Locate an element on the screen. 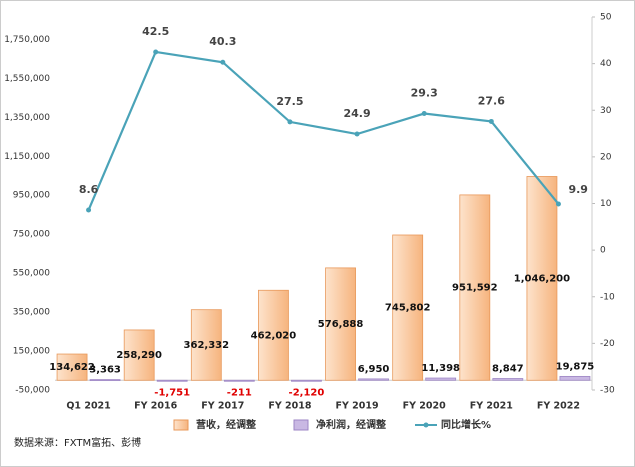 The width and height of the screenshot is (635, 467). point-label: 24.9 is located at coordinates (356, 113).